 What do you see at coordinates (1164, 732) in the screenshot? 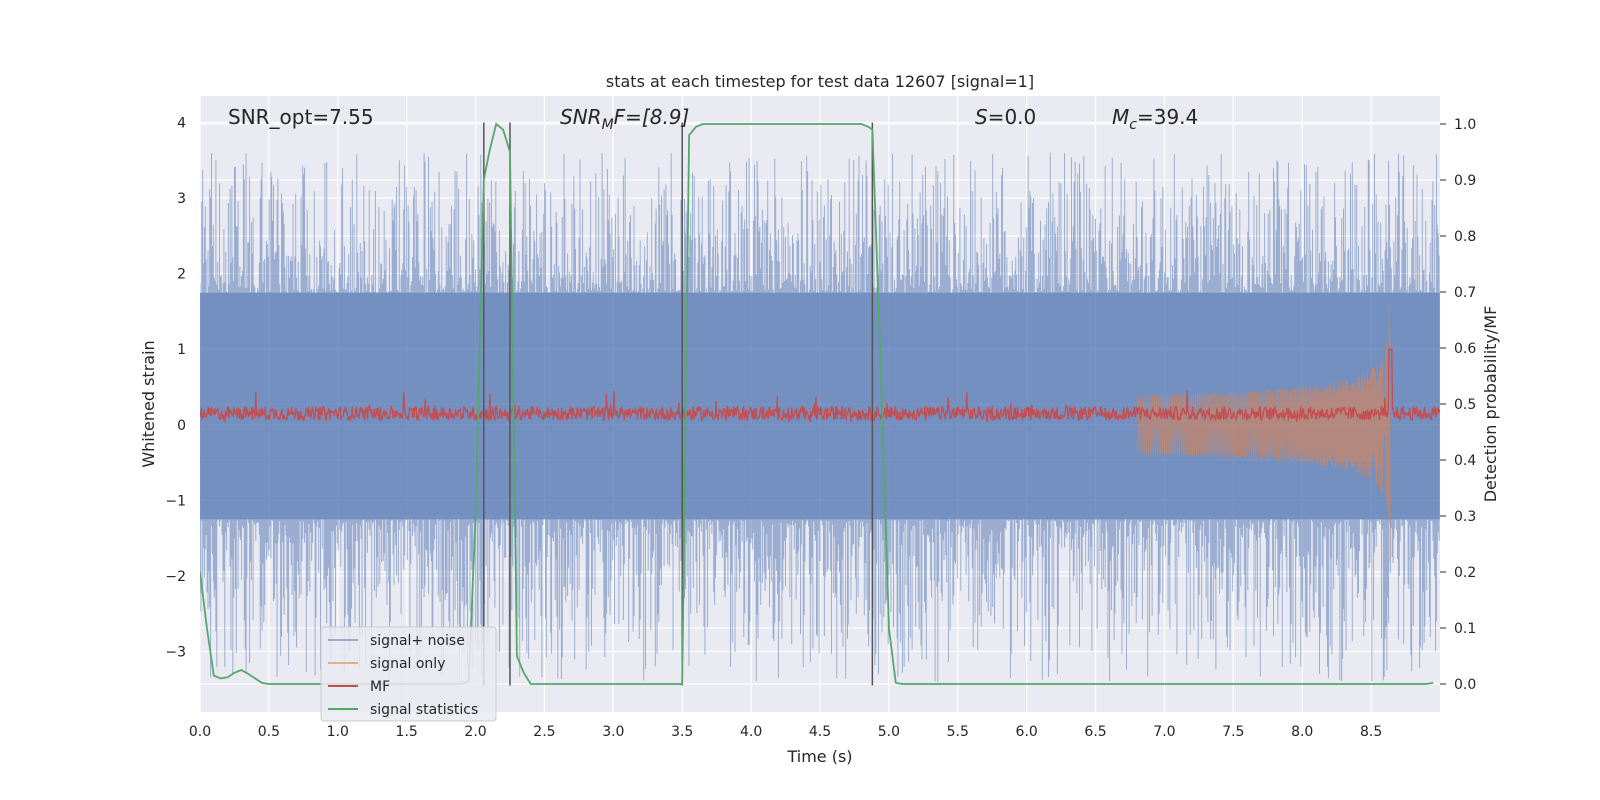
I see `x-tick-label: 7.0` at bounding box center [1164, 732].